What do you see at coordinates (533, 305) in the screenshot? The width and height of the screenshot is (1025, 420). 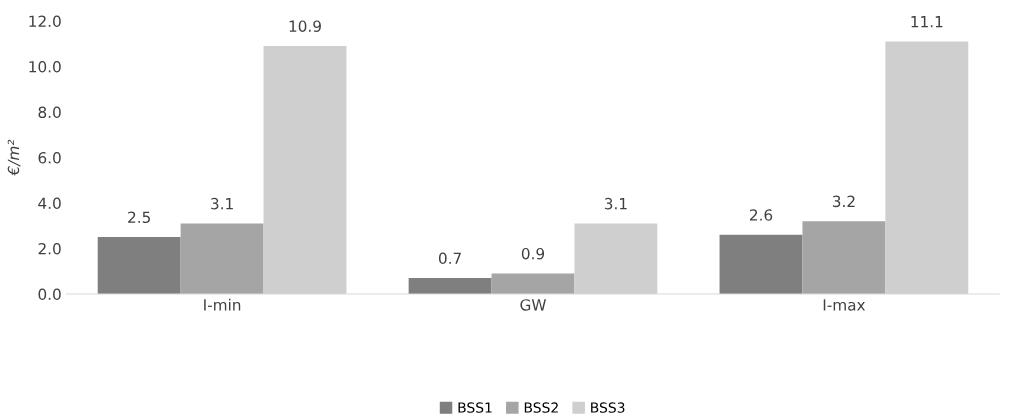 I see `x-tick-label: GW` at bounding box center [533, 305].